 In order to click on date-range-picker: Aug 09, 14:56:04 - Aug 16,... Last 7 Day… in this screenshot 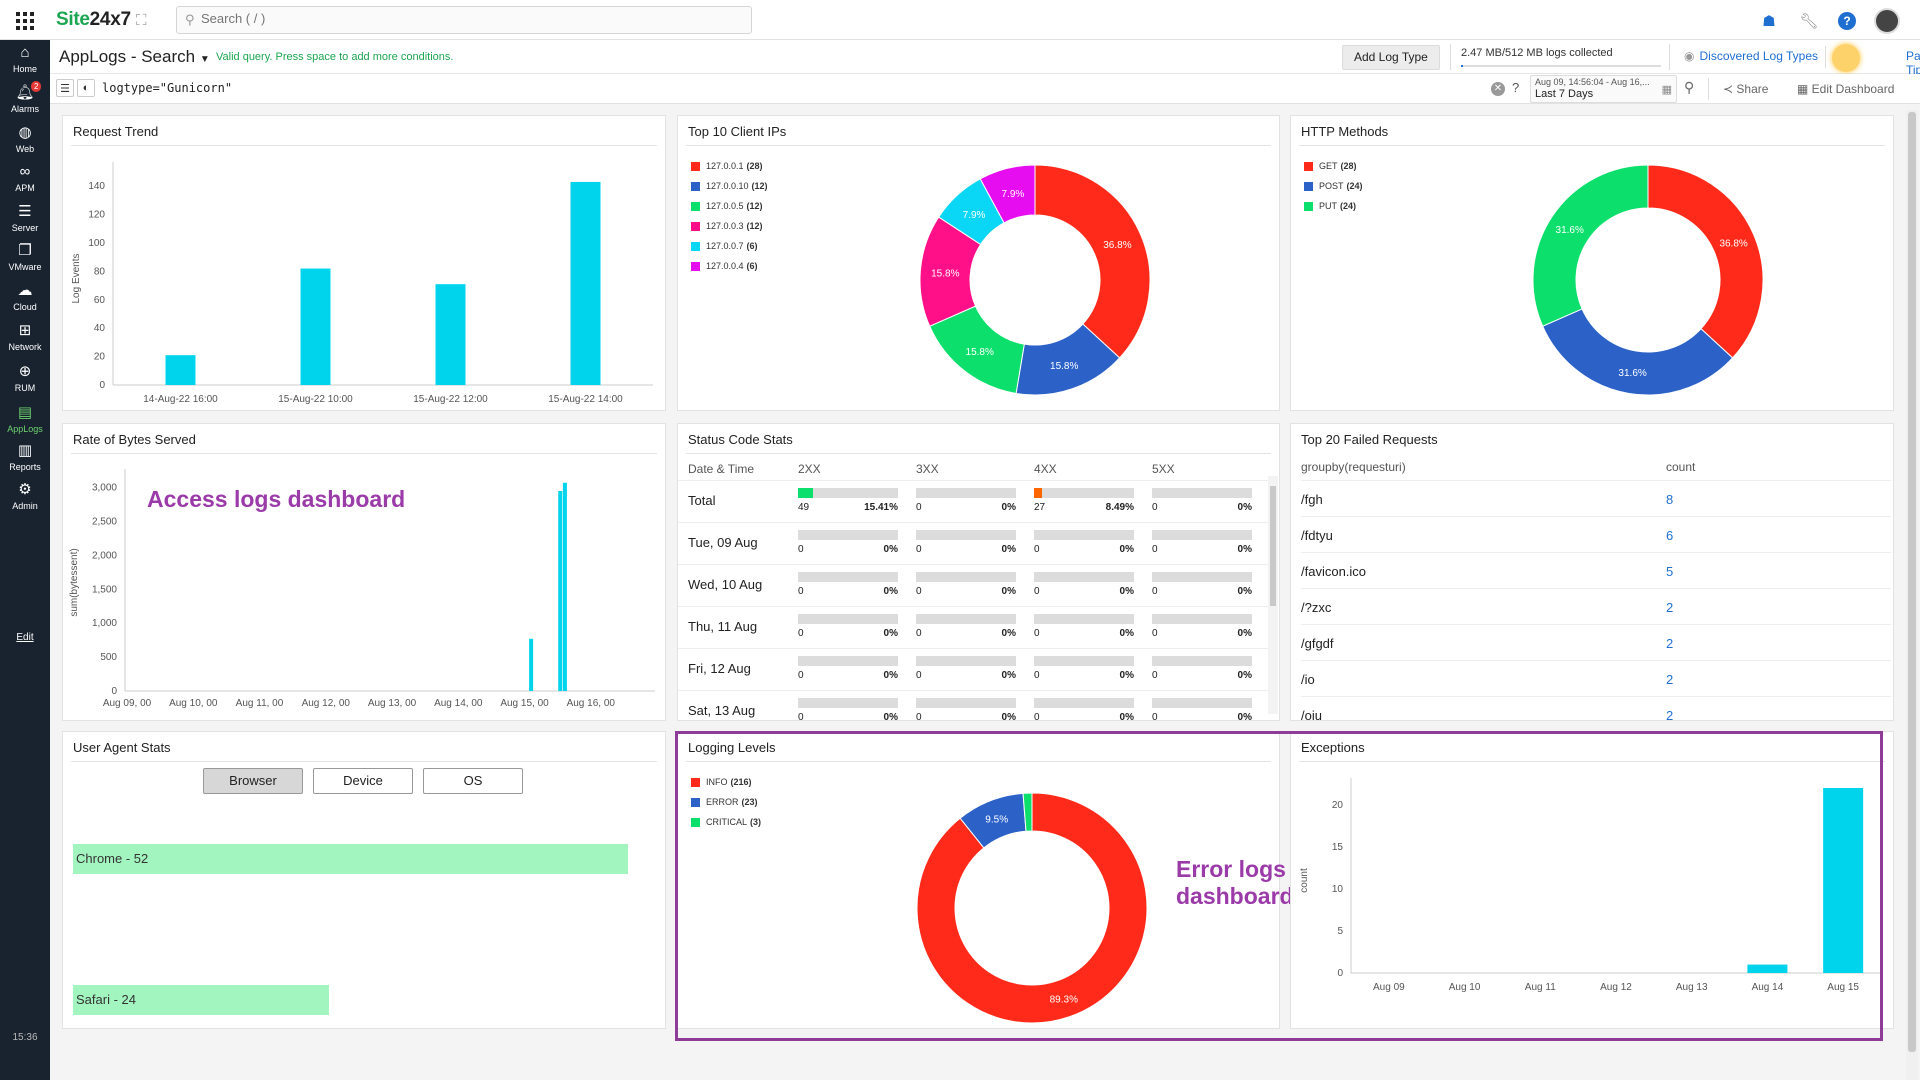, I will do `click(1603, 89)`.